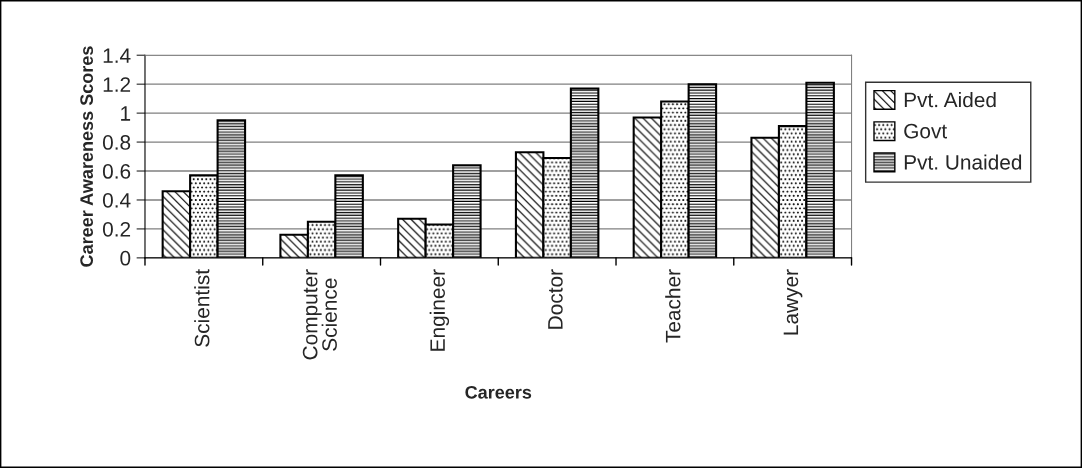 Image resolution: width=1082 pixels, height=468 pixels. What do you see at coordinates (202, 308) in the screenshot?
I see `x-tick-label: Scientist` at bounding box center [202, 308].